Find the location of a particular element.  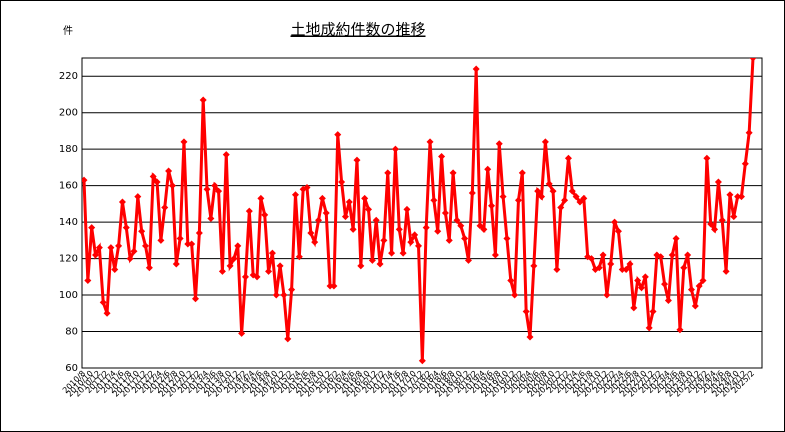

y-tick-label: 100 is located at coordinates (68, 295).